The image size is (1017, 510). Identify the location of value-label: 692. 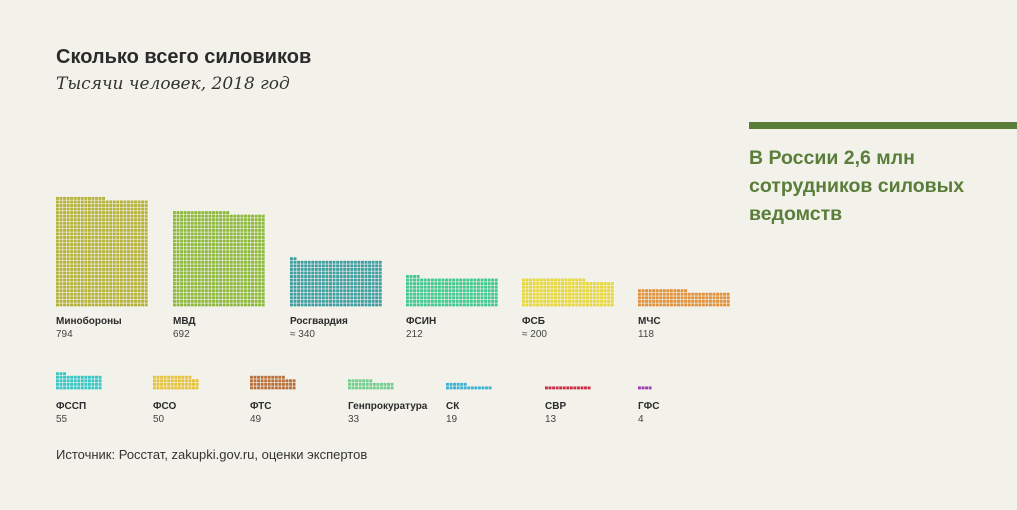
(181, 334).